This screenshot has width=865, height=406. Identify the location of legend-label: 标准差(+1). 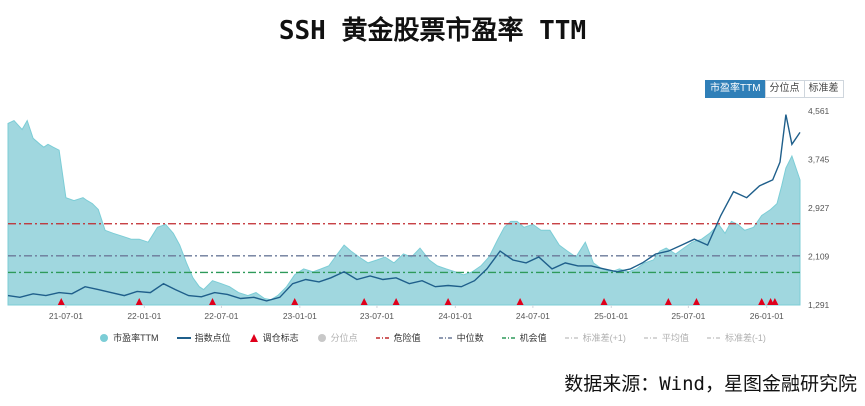
(604, 338).